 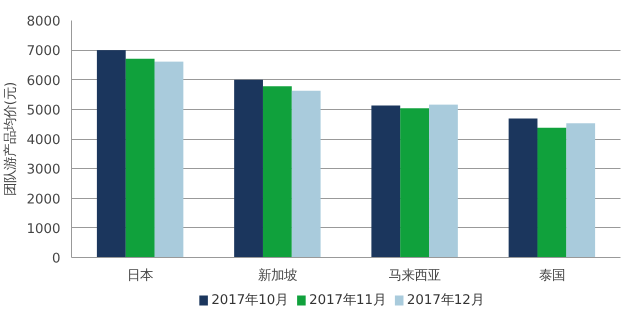 I want to click on legend-label: 2017年11月, so click(x=347, y=300).